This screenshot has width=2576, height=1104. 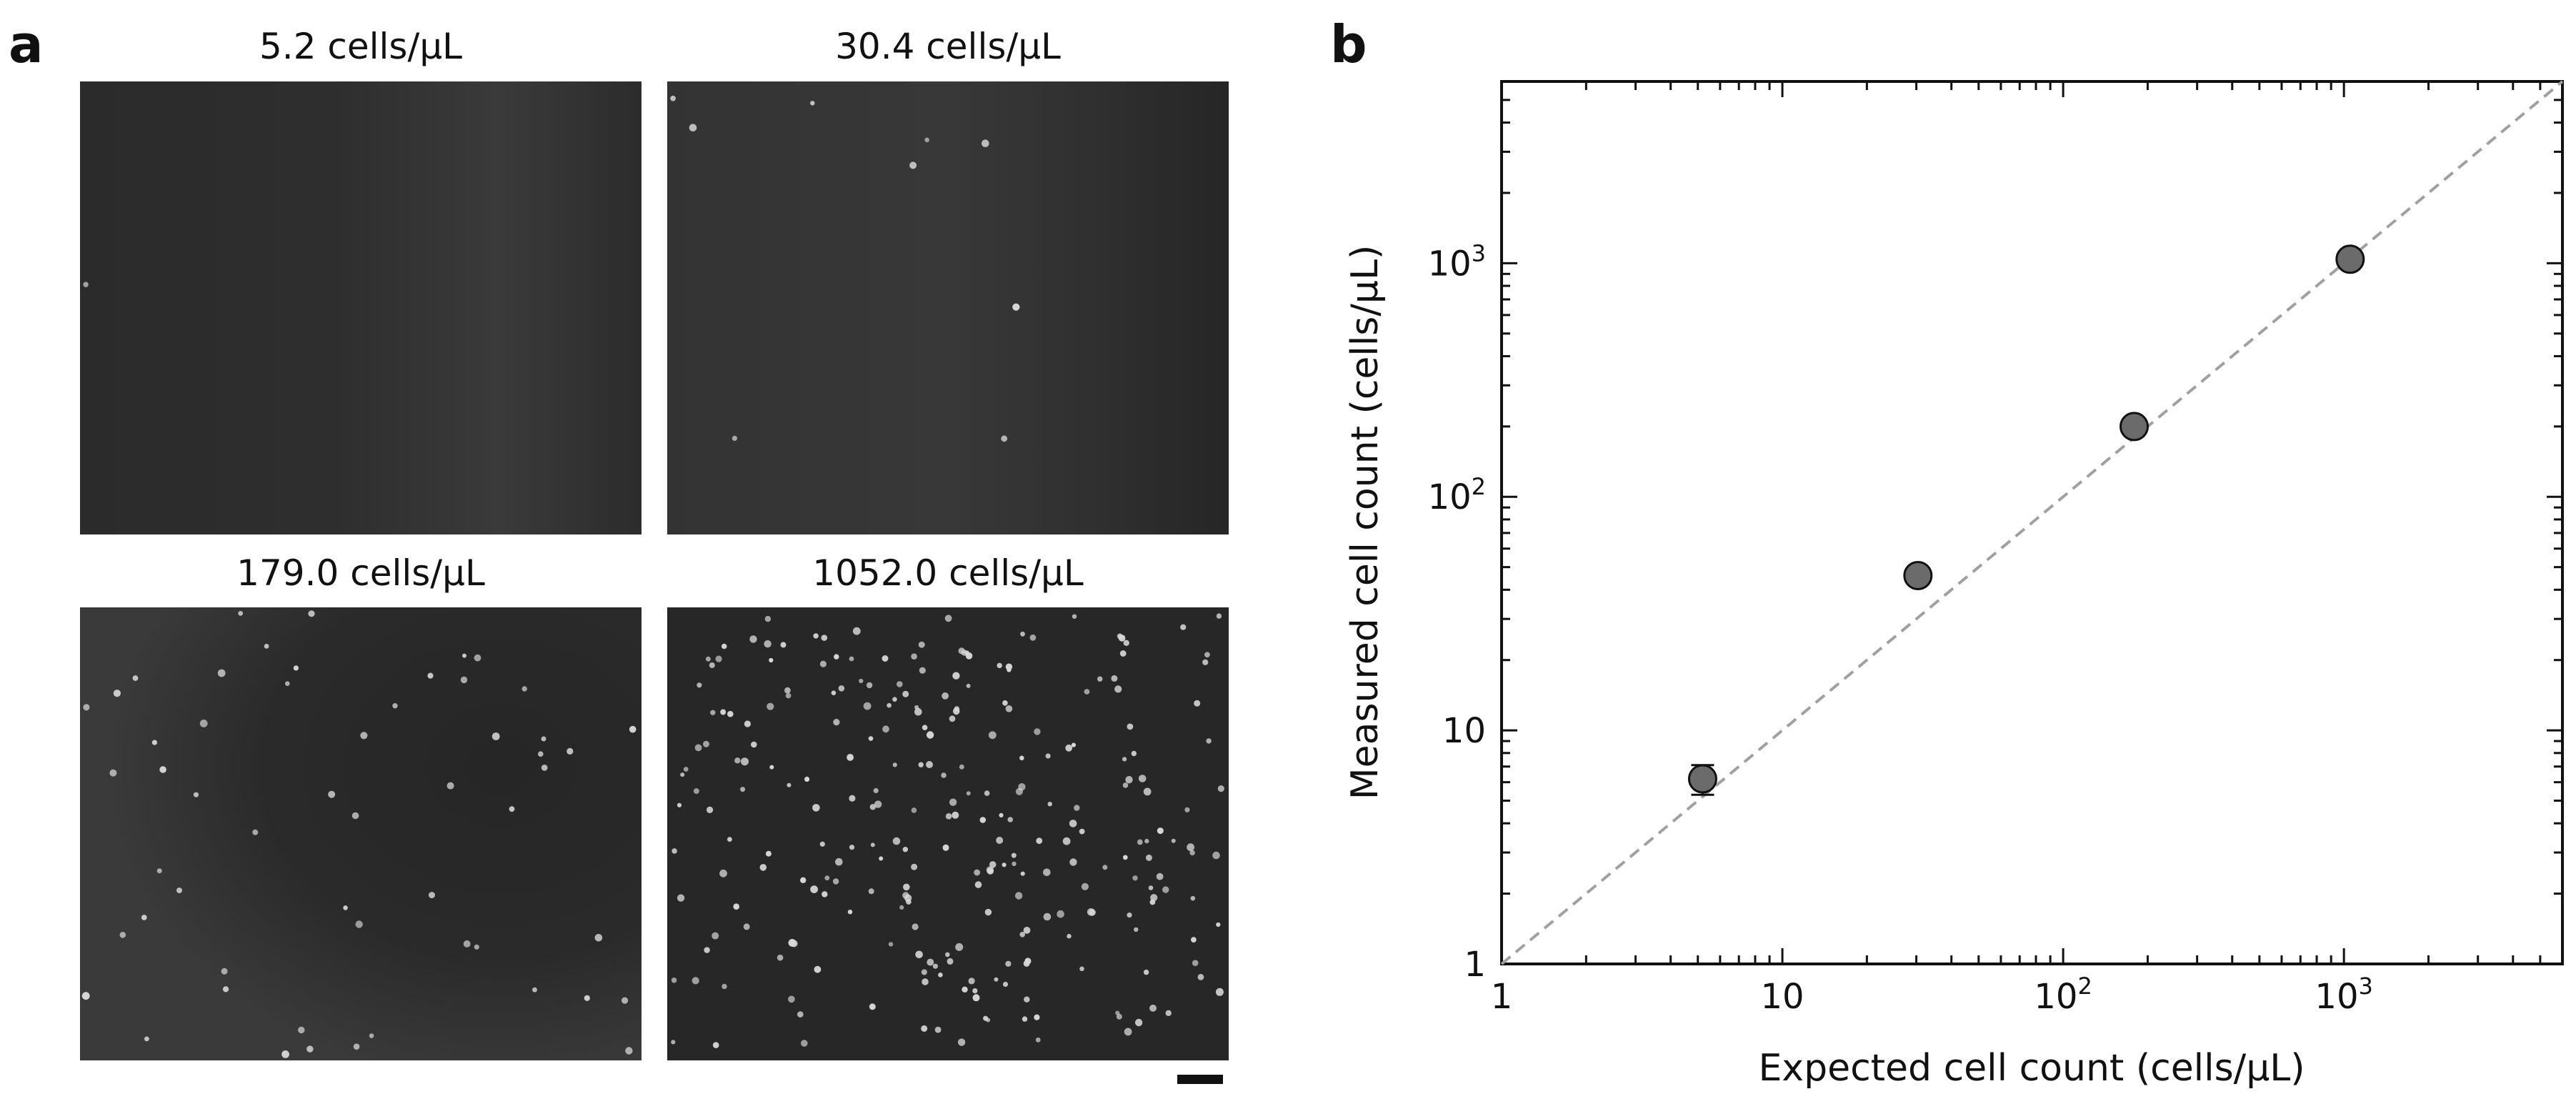 What do you see at coordinates (1457, 612) in the screenshot?
I see `y-tick-labels: 1 10 102 103` at bounding box center [1457, 612].